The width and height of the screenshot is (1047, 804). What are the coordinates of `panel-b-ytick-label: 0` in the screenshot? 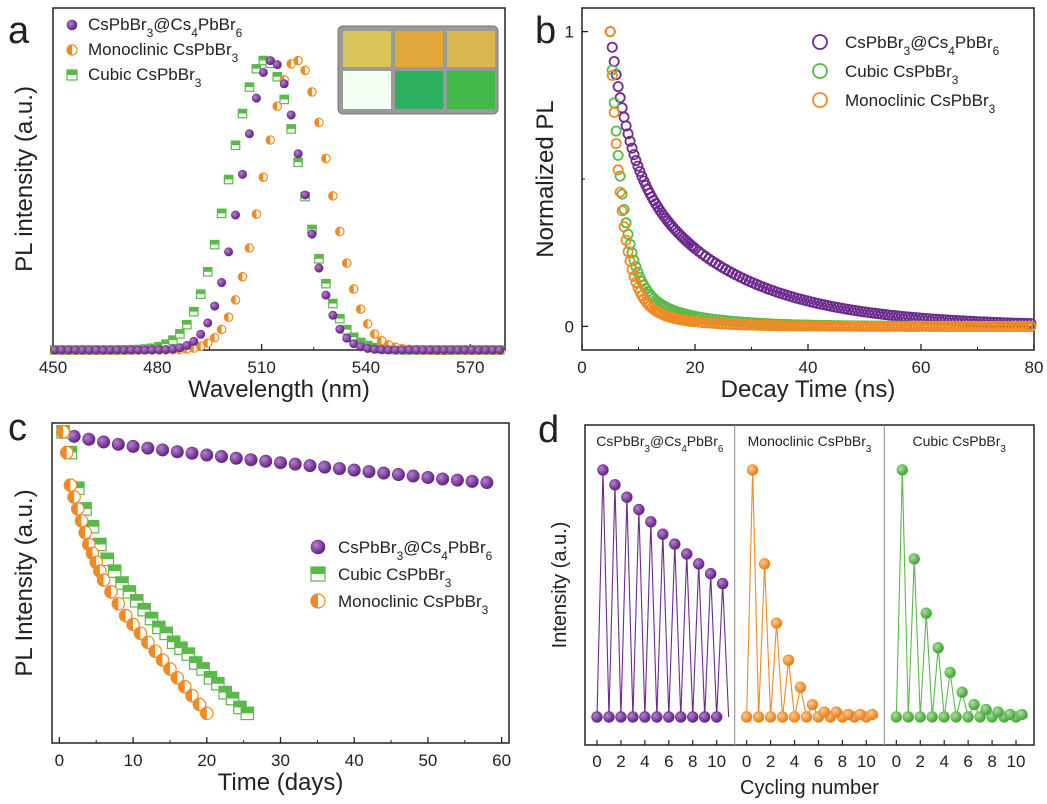 It's located at (569, 326).